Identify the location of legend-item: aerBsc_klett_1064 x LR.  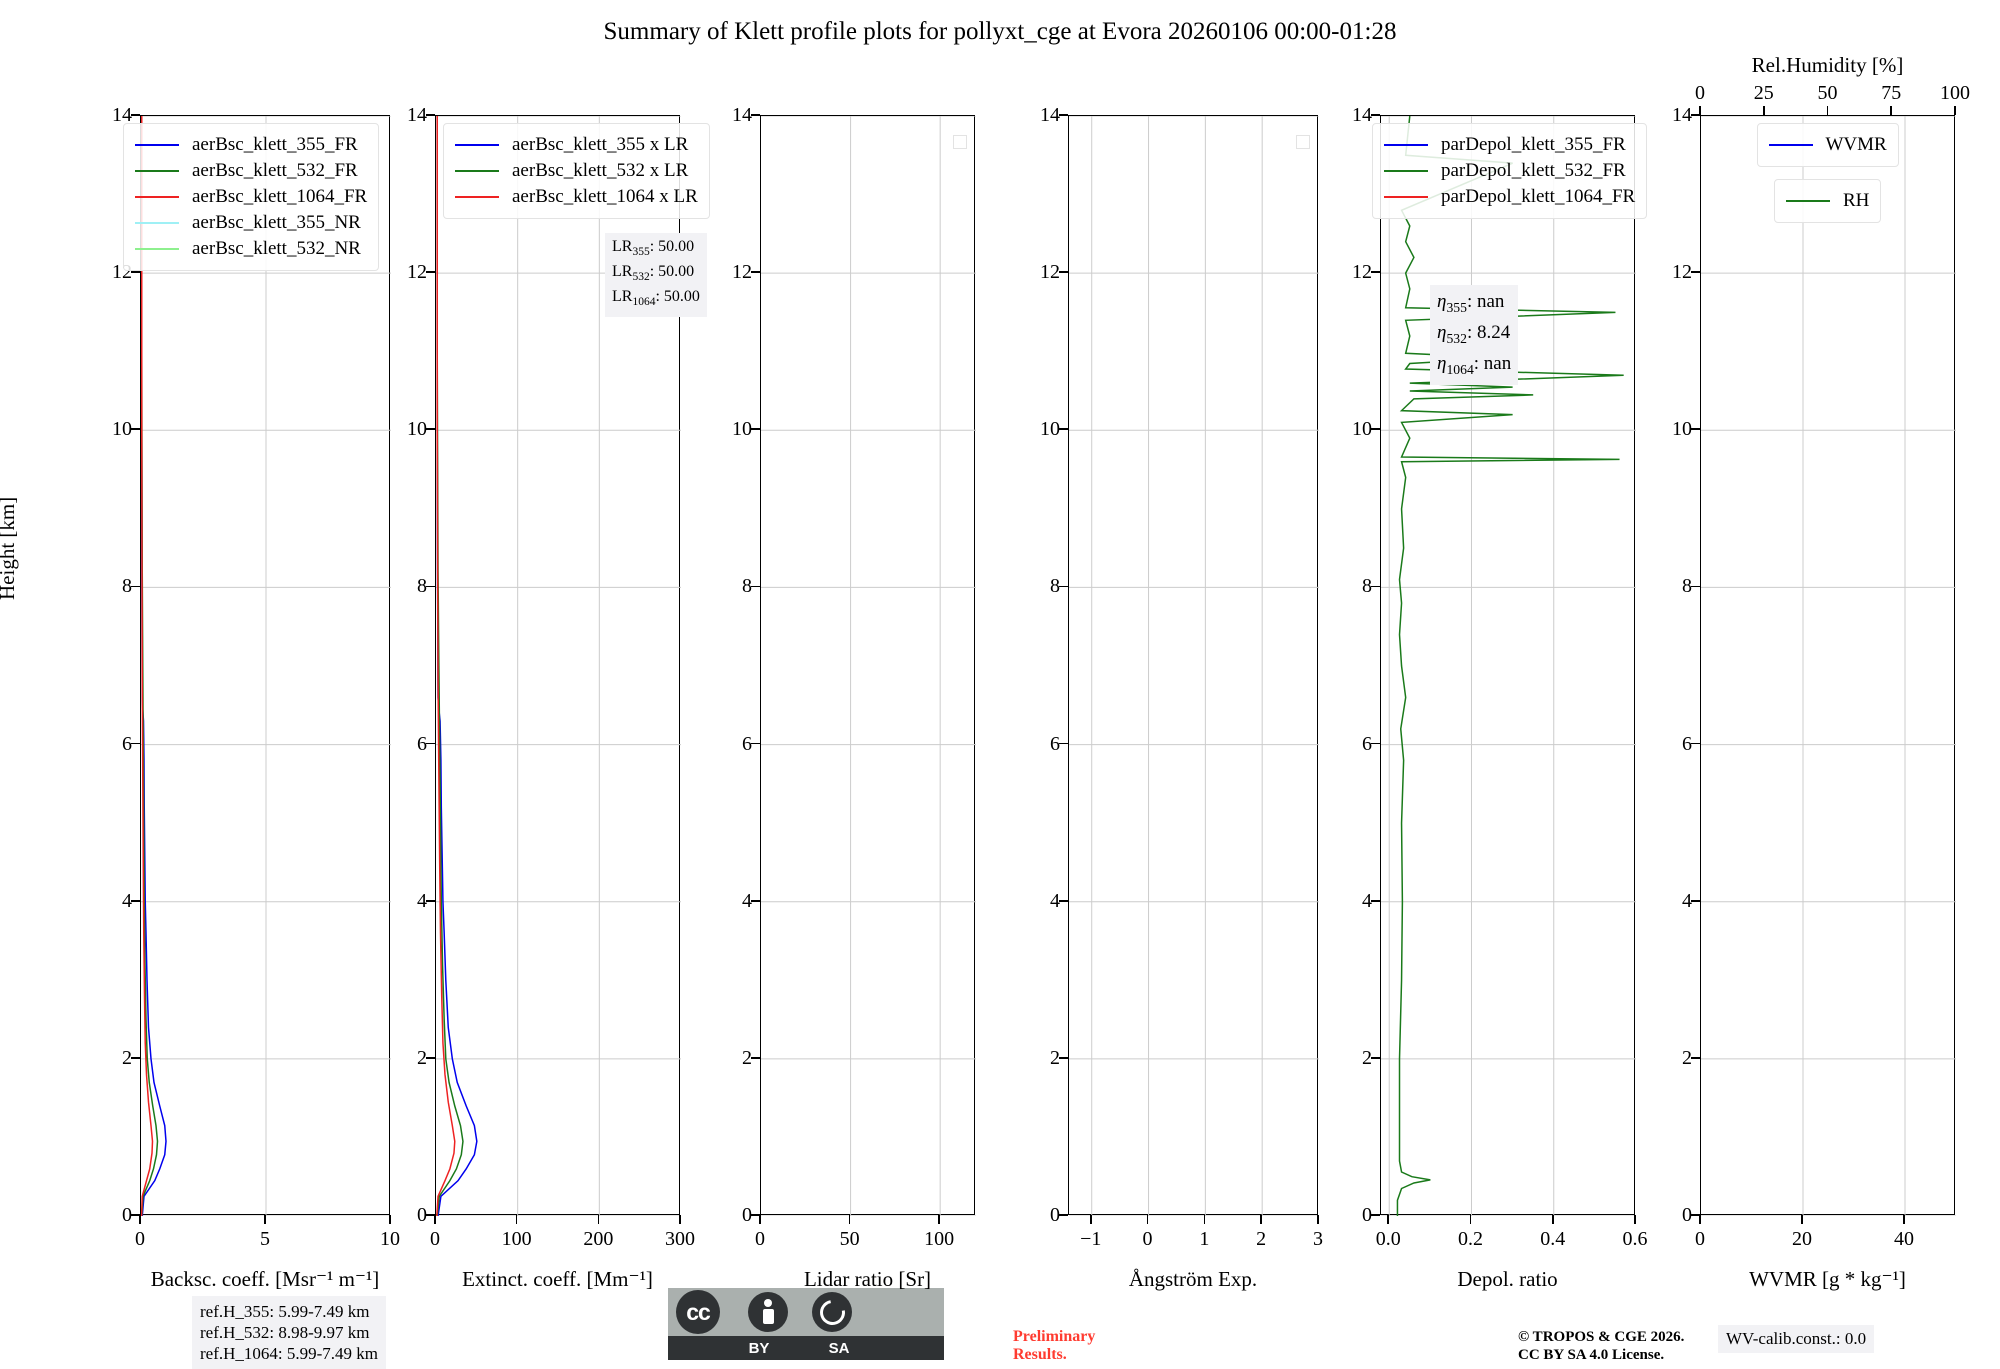
(576, 197).